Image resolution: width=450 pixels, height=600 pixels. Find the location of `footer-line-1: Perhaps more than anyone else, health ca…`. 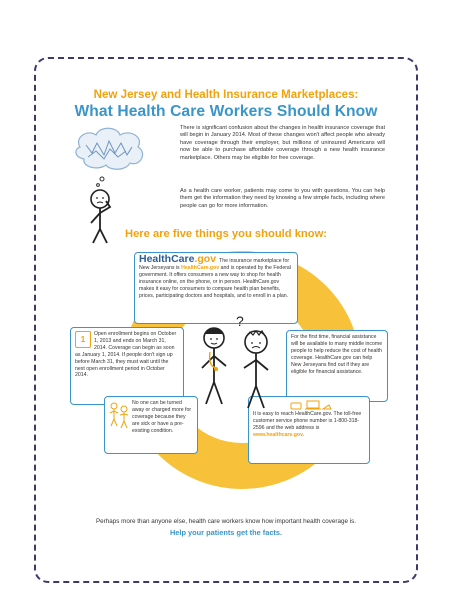

footer-line-1: Perhaps more than anyone else, health ca… is located at coordinates (226, 521).